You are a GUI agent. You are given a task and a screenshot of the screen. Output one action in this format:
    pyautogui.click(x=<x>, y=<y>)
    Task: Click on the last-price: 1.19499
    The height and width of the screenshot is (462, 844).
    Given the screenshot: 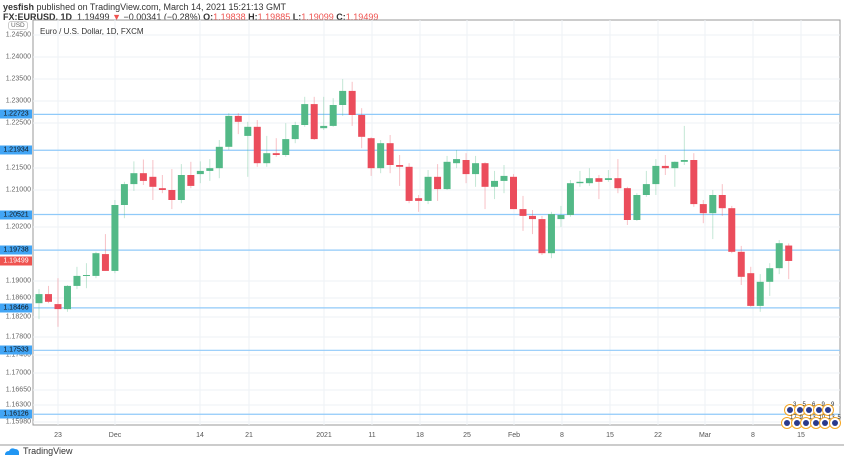 What is the action you would take?
    pyautogui.click(x=93, y=17)
    